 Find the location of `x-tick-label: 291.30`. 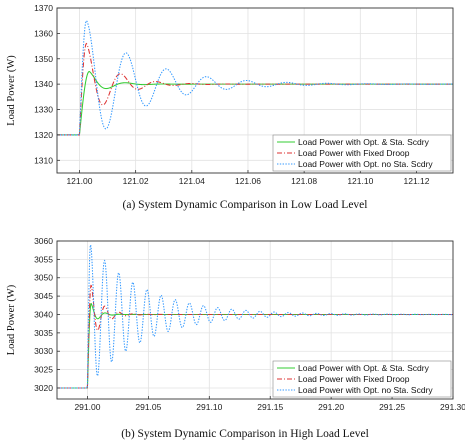

x-tick-label: 291.30 is located at coordinates (452, 407).